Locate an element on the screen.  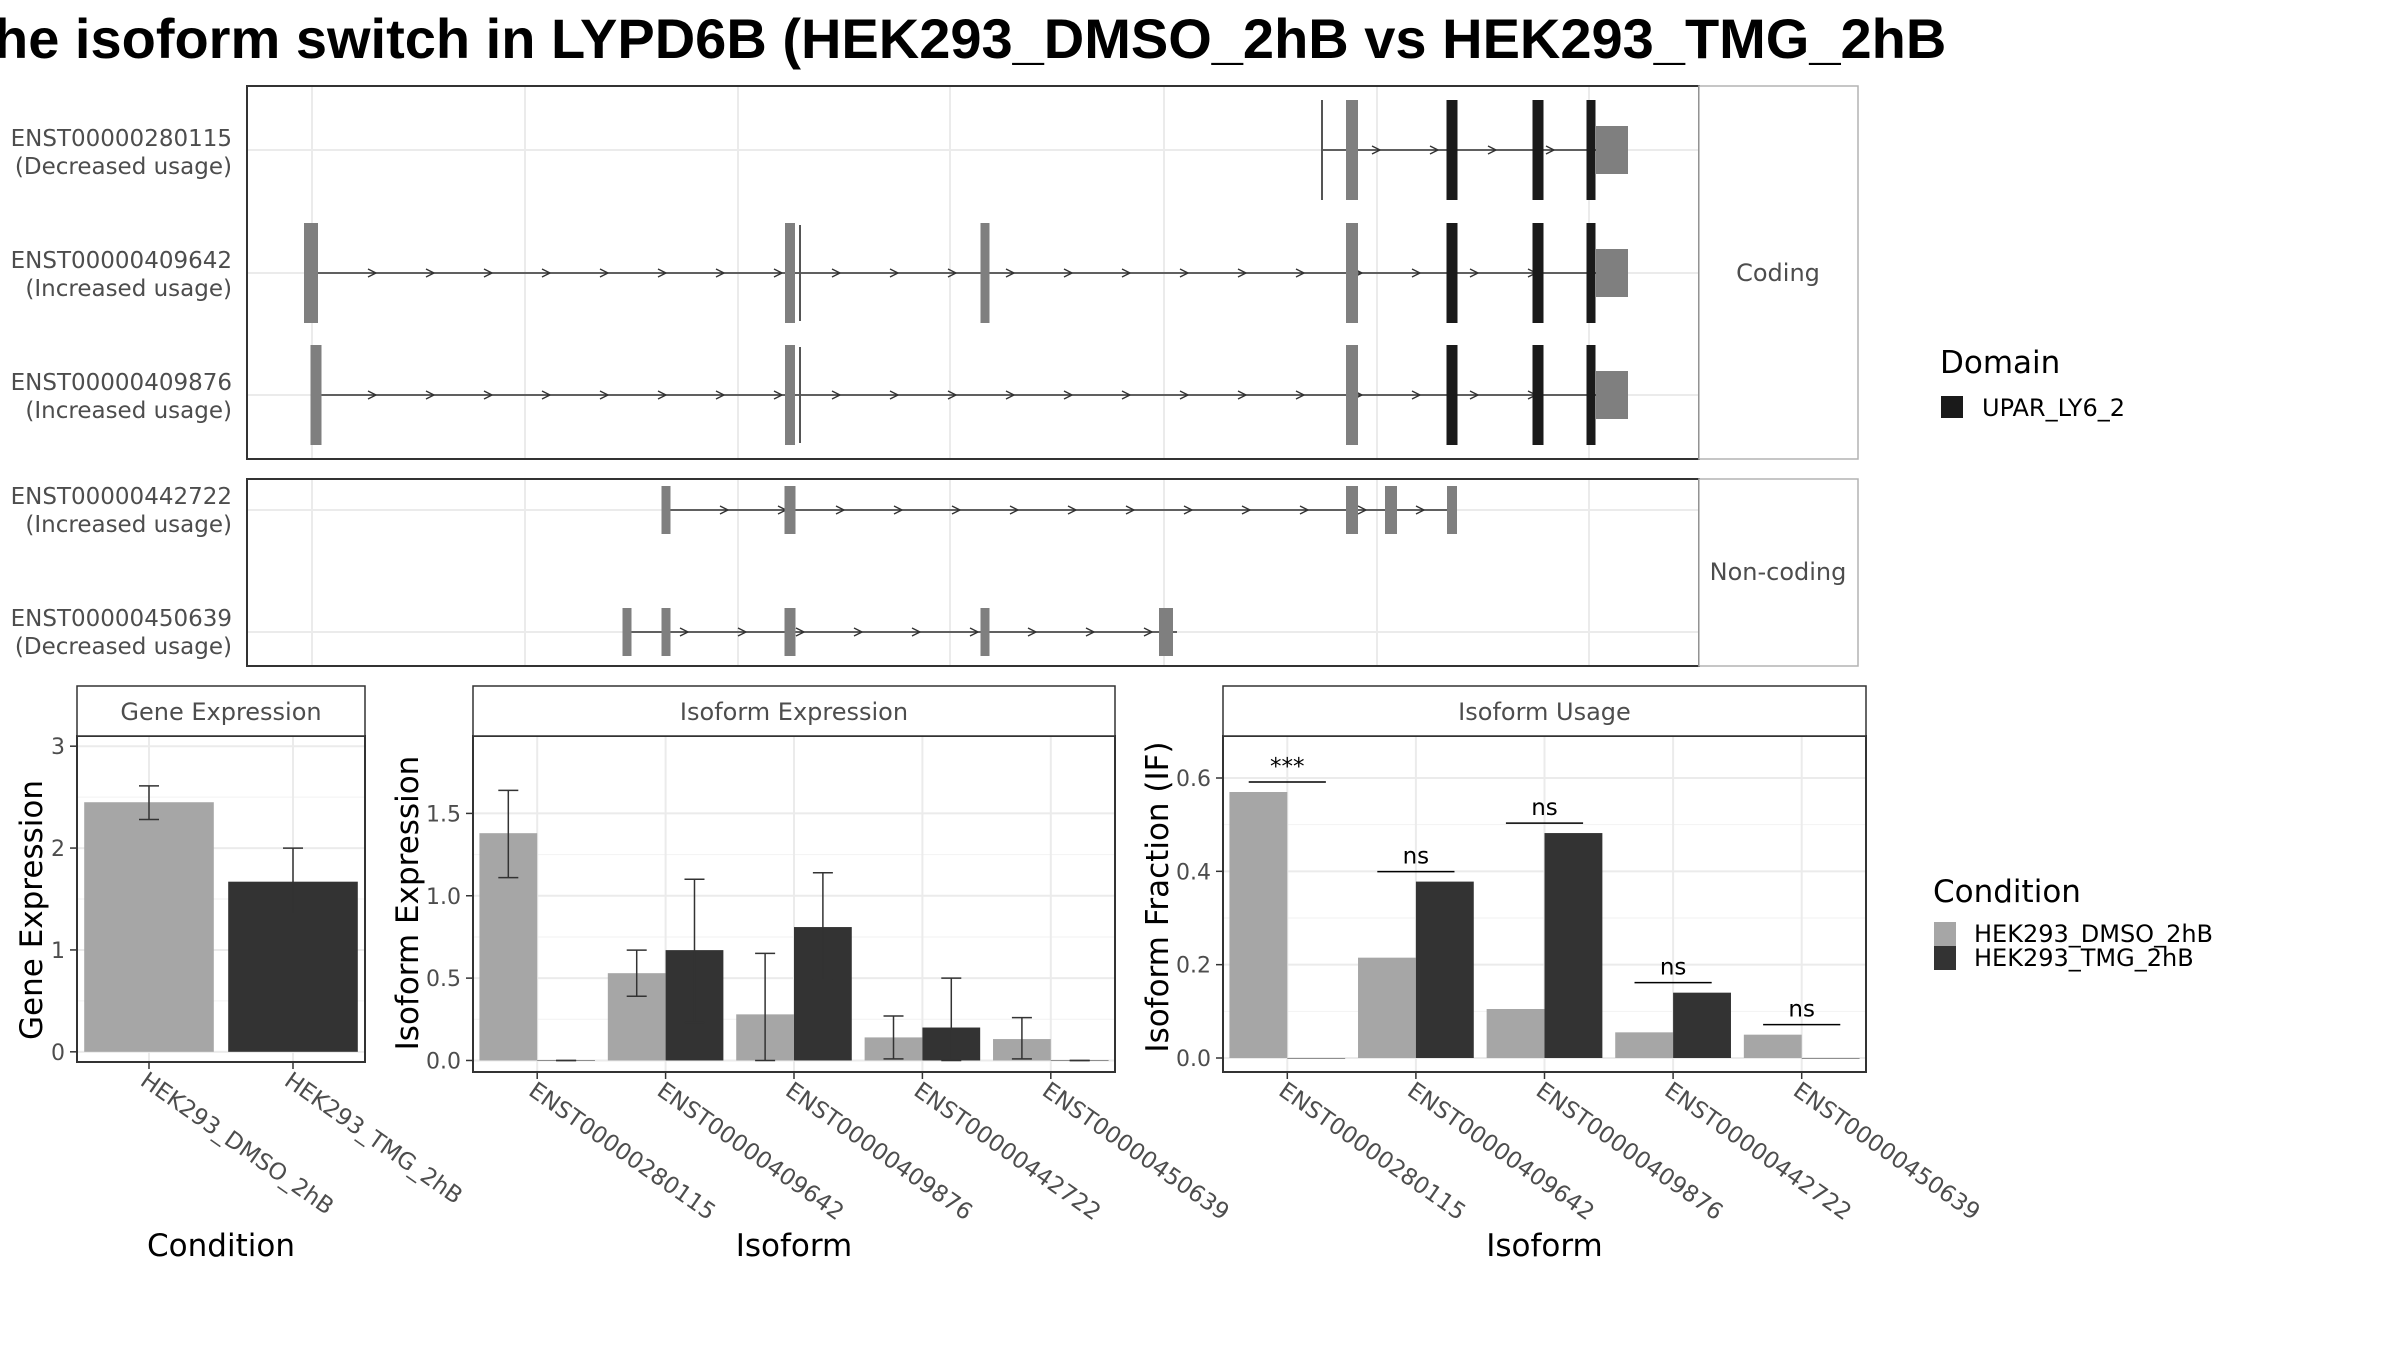
x-axis-title: Isoform is located at coordinates (794, 1246).